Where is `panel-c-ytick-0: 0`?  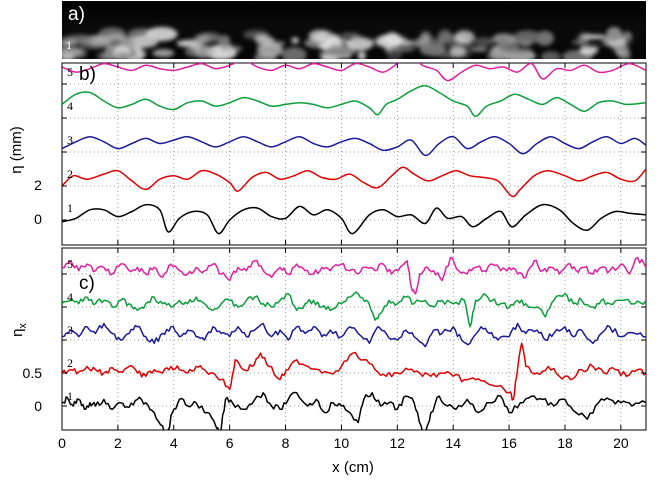
panel-c-ytick-0: 0 is located at coordinates (38, 406).